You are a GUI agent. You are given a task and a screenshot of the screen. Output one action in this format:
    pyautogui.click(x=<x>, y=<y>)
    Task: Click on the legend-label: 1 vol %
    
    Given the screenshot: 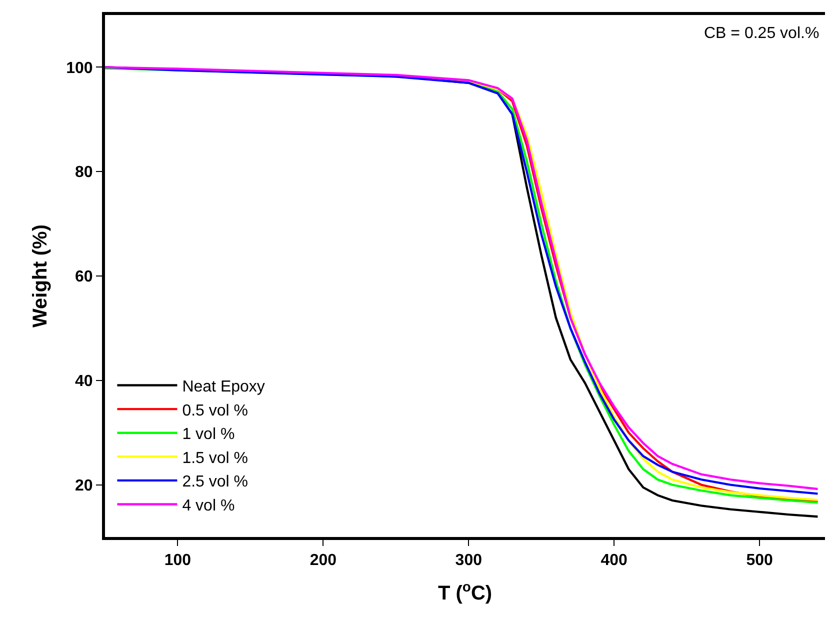 What is the action you would take?
    pyautogui.click(x=208, y=435)
    